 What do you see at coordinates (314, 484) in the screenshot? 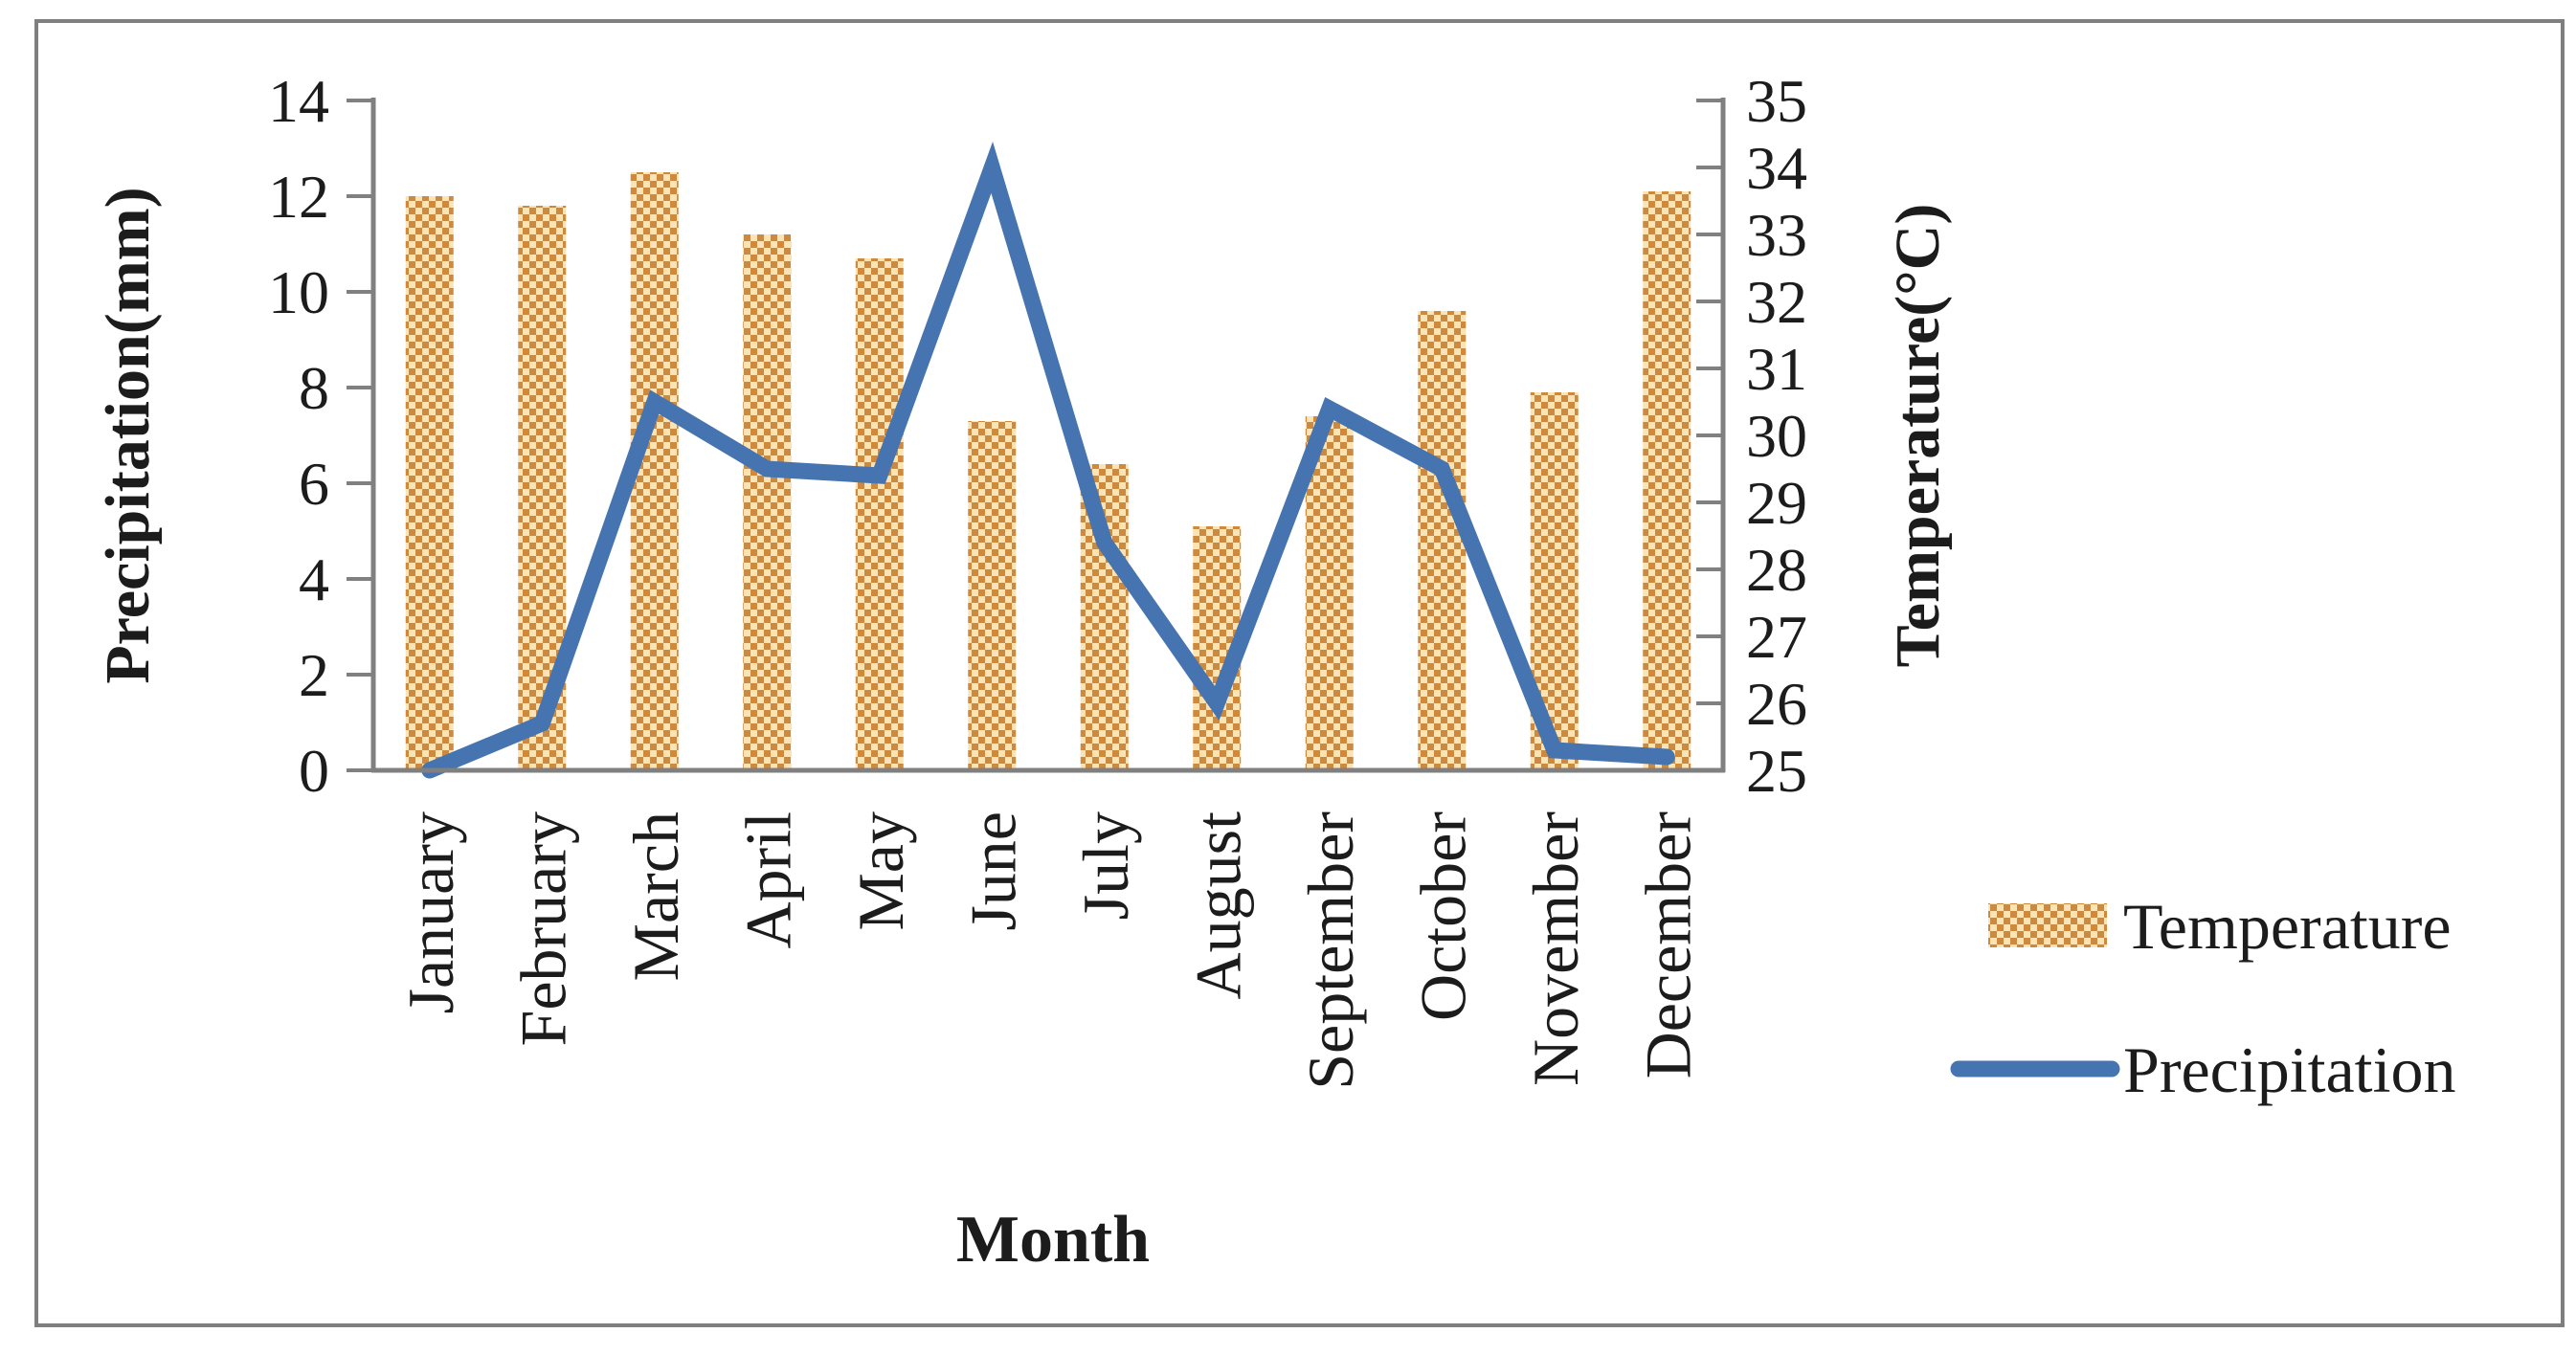
I see `left-tick-label: 6` at bounding box center [314, 484].